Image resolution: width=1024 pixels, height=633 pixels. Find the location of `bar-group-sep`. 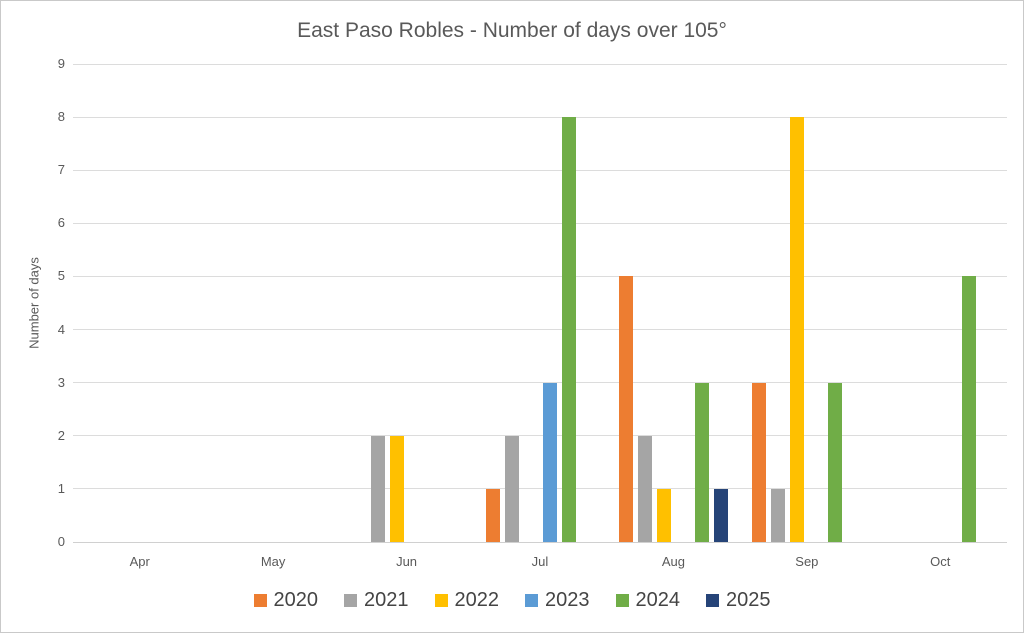

bar-group-sep is located at coordinates (806, 303).